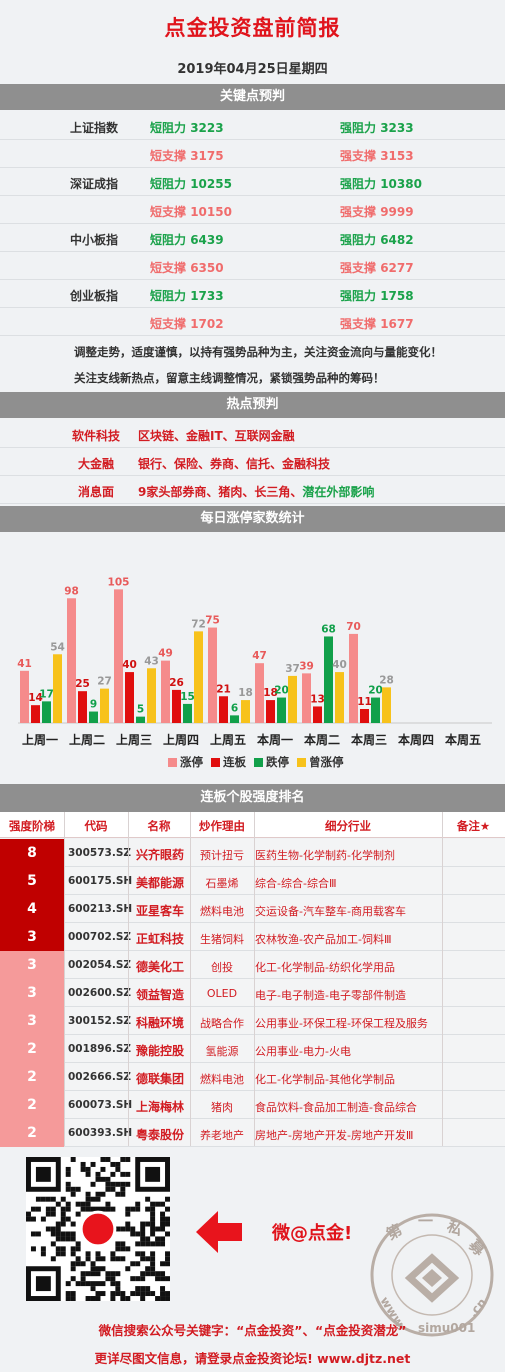 Image resolution: width=505 pixels, height=1372 pixels. Describe the element at coordinates (24, 664) in the screenshot. I see `data-label: 41` at that location.